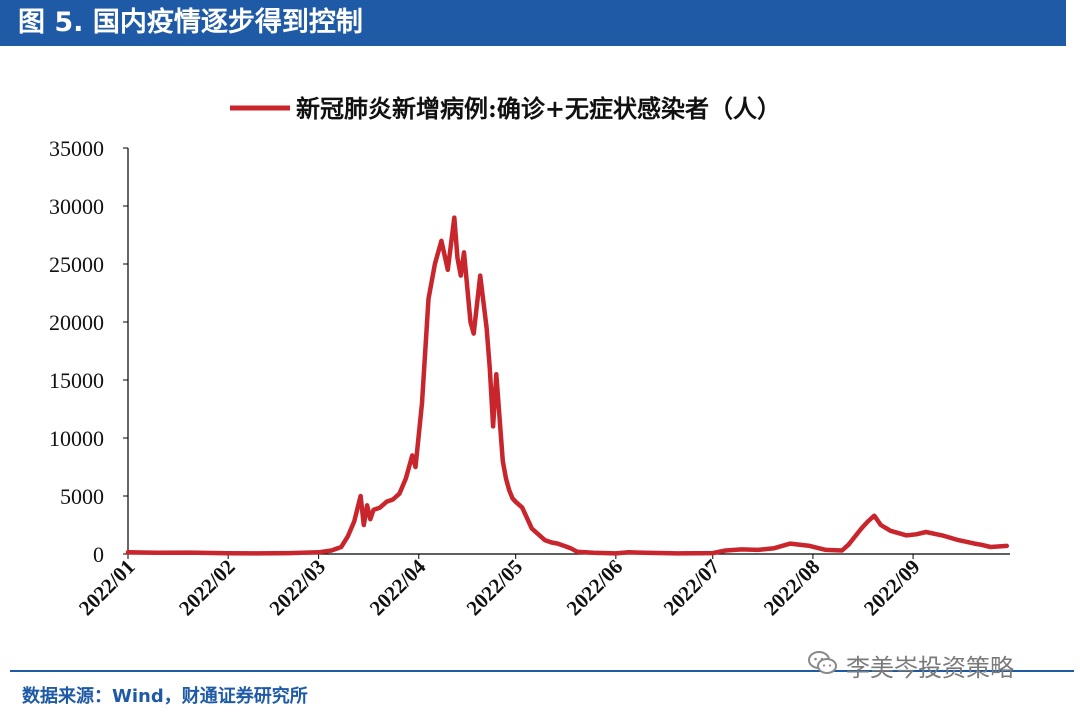 This screenshot has width=1080, height=714. Describe the element at coordinates (76, 380) in the screenshot. I see `y-tick-label: 15000` at that location.